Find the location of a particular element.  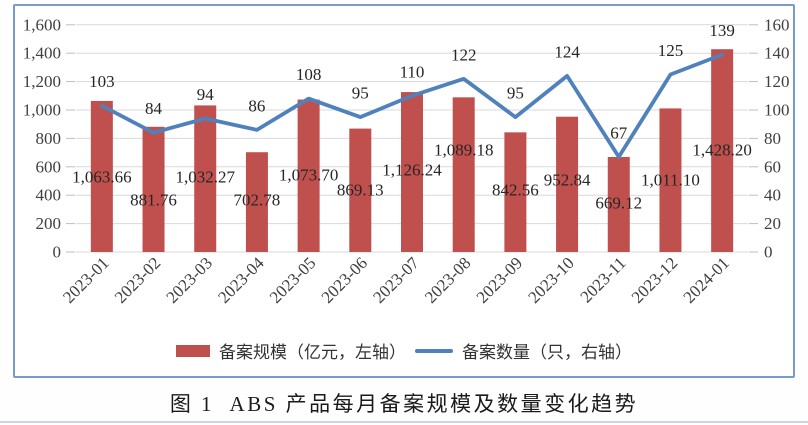

left-axis-tick-label: 600 is located at coordinates (49, 166).